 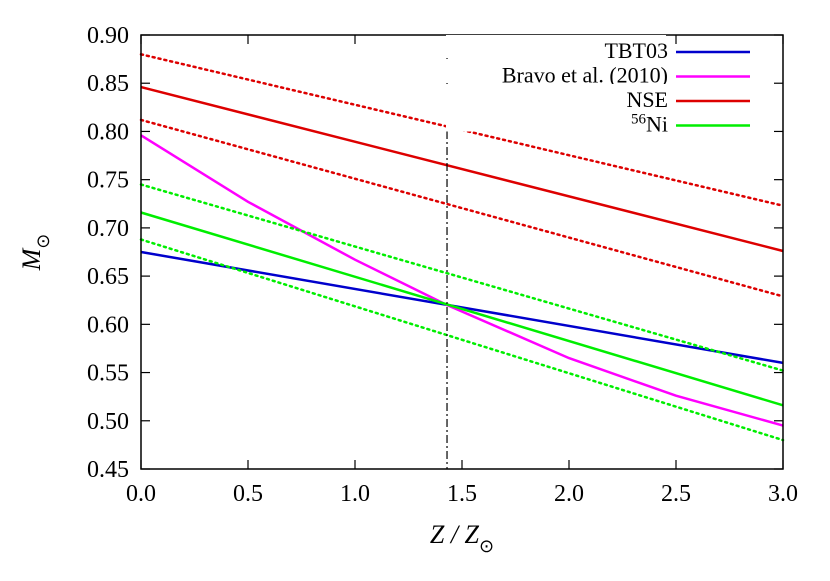 I want to click on x-tick-label-5: 2.5, so click(x=676, y=494).